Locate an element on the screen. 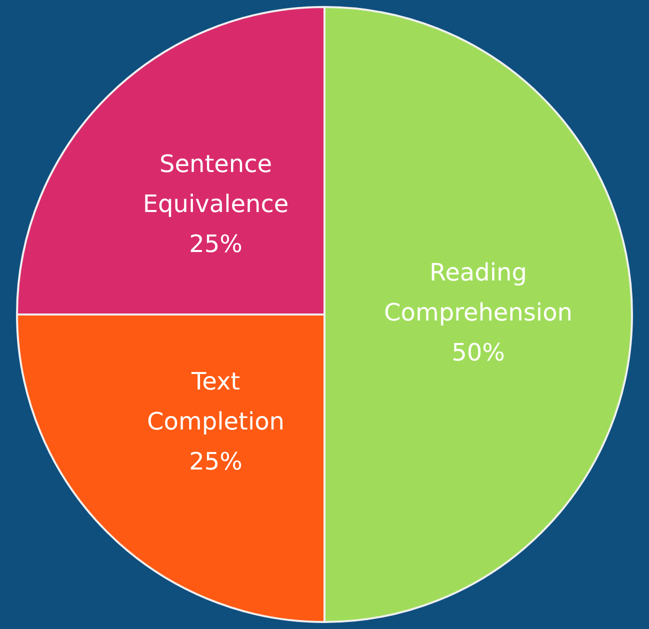 This screenshot has height=629, width=649. data-label: 50% is located at coordinates (478, 352).